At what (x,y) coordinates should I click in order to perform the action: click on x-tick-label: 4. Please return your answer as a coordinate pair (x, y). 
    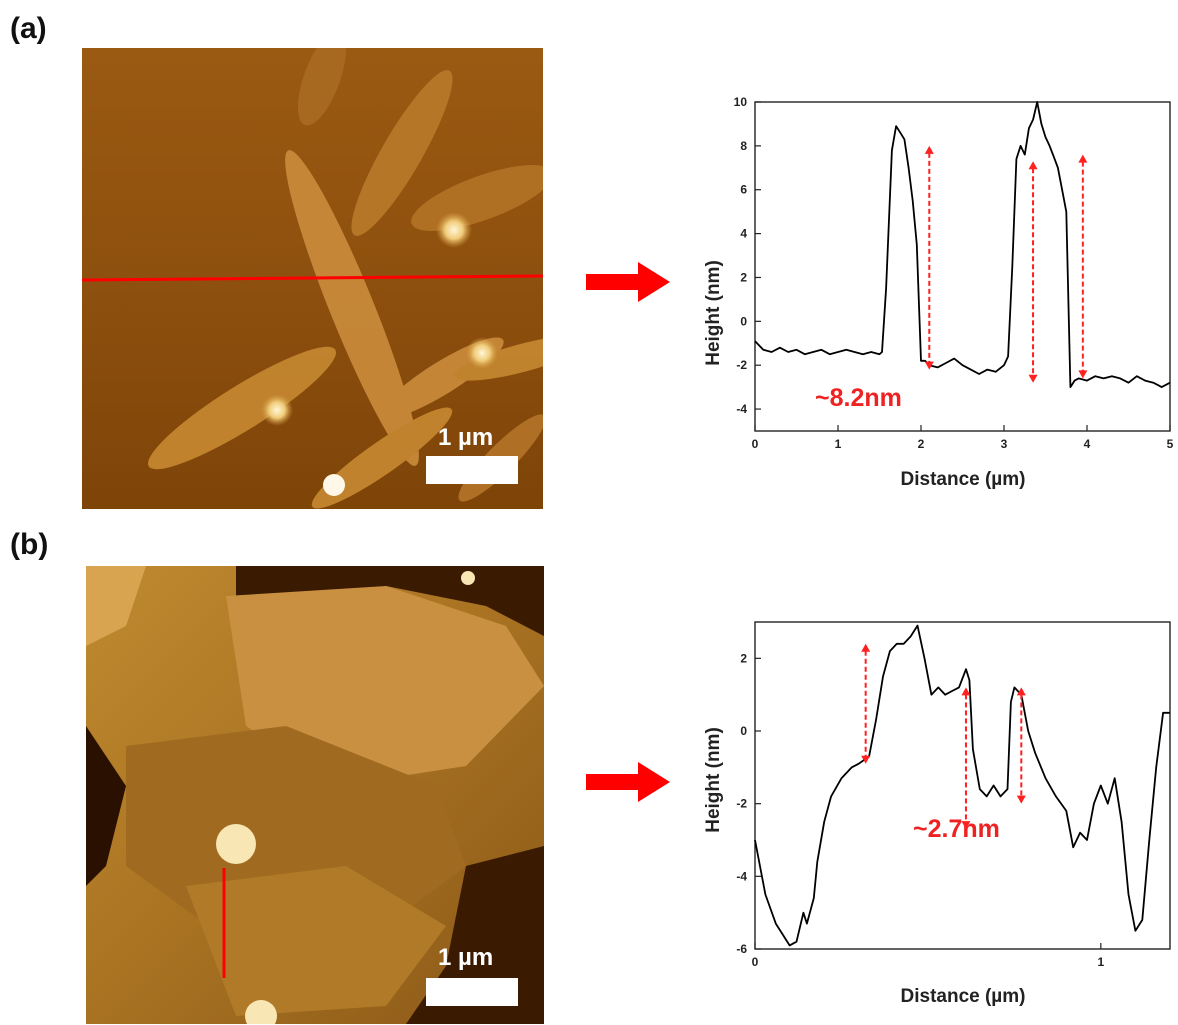
    Looking at the image, I should click on (1087, 444).